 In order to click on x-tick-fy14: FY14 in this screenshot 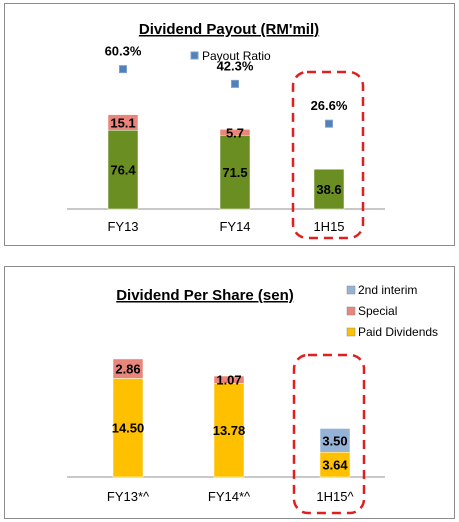, I will do `click(234, 226)`.